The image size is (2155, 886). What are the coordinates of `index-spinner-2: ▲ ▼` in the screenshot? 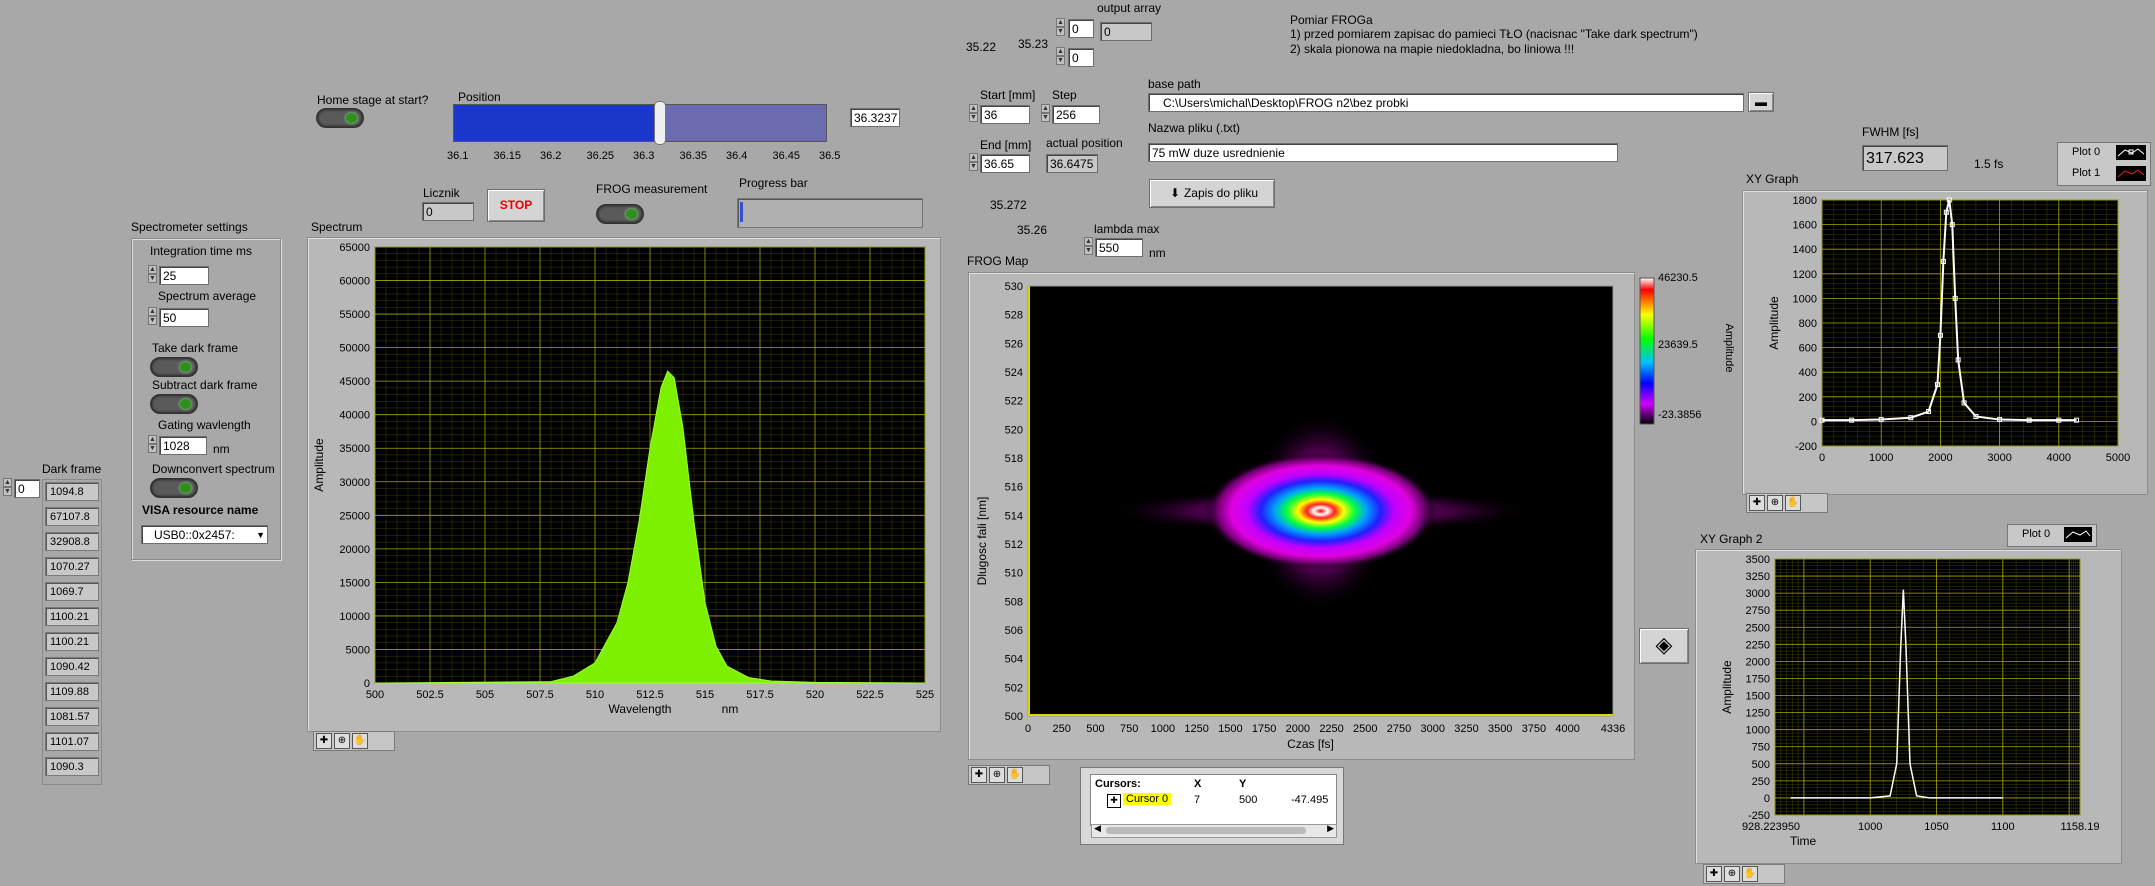 It's located at (1060, 56).